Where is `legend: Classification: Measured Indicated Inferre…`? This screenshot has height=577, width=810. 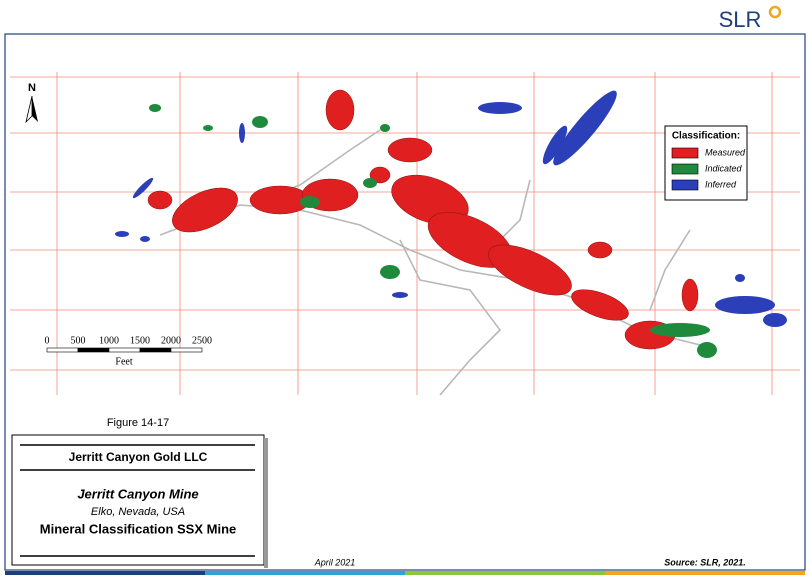 legend: Classification: Measured Indicated Inferre… is located at coordinates (706, 163).